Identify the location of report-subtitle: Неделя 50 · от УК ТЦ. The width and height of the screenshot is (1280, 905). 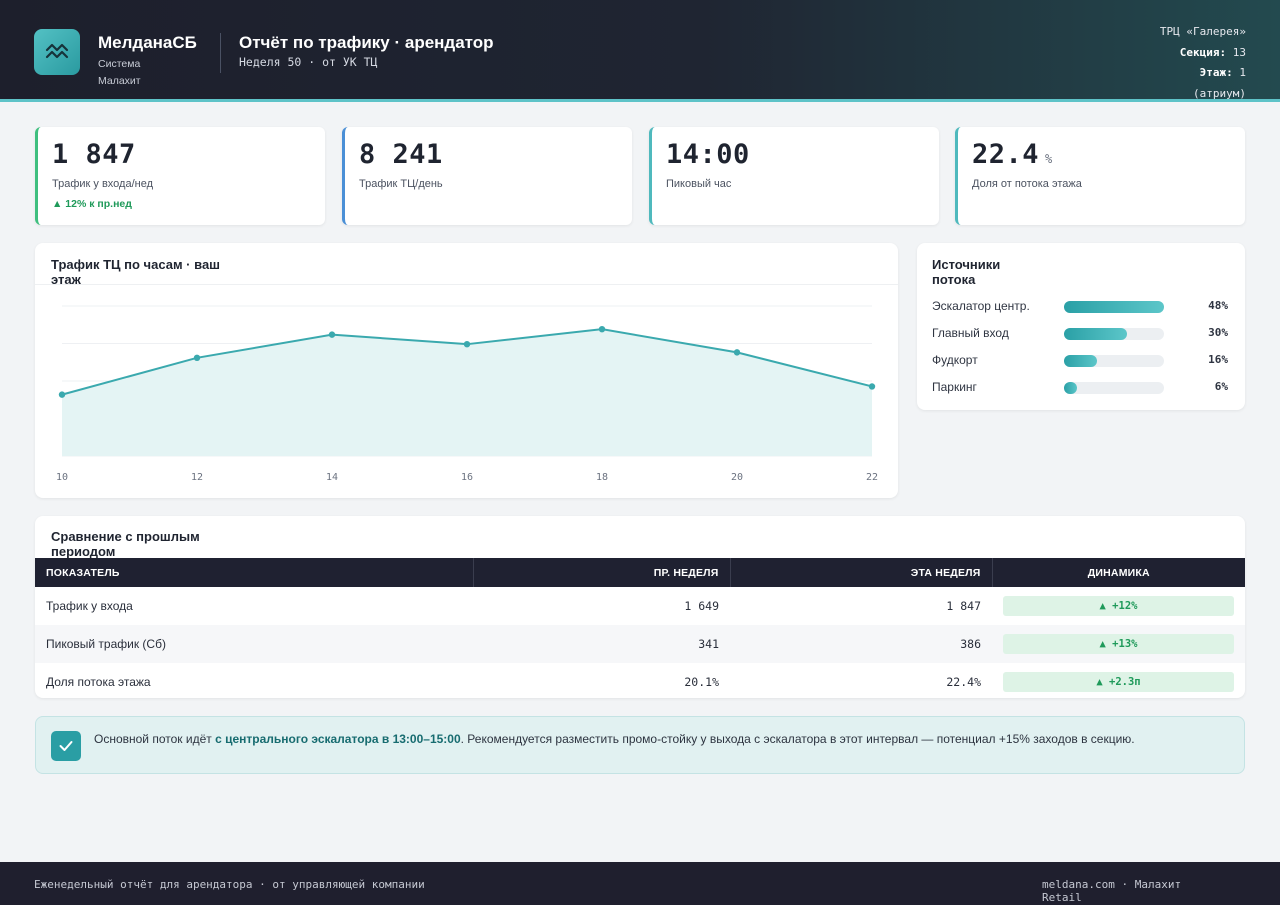
(308, 62).